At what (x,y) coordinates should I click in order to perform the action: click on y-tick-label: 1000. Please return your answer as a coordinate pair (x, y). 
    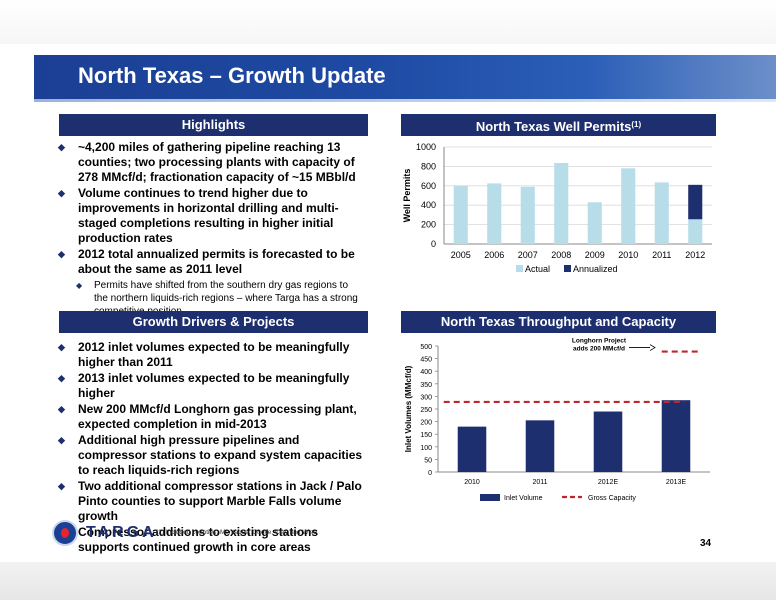
    Looking at the image, I should click on (426, 147).